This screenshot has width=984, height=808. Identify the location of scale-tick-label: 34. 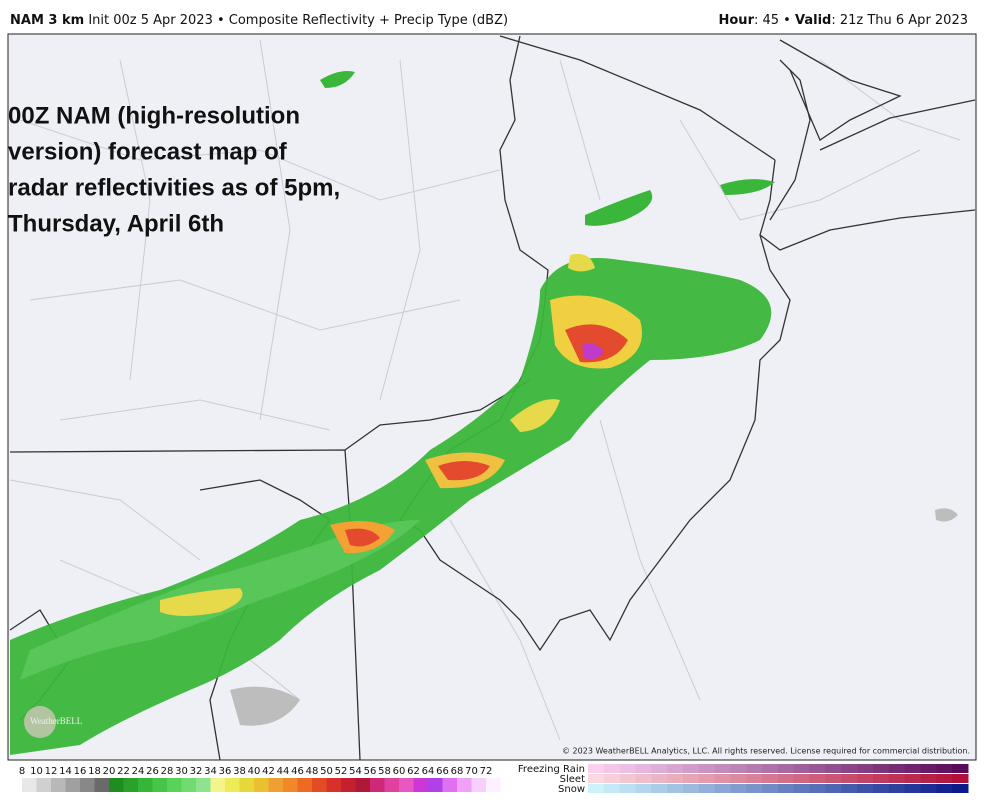
(210, 771).